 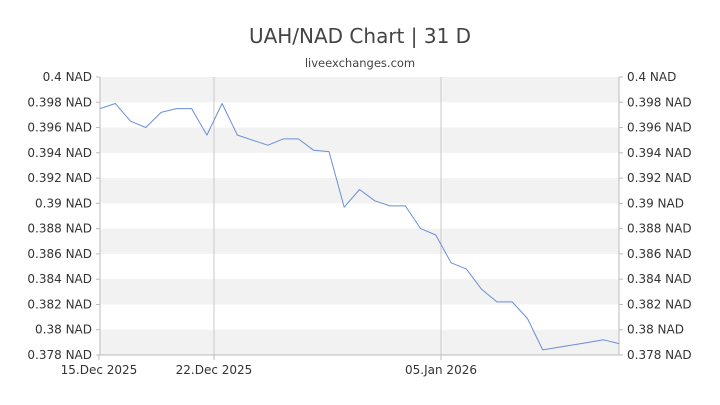 I want to click on y-tick-label-left: 0.39 NAD, so click(x=63, y=203).